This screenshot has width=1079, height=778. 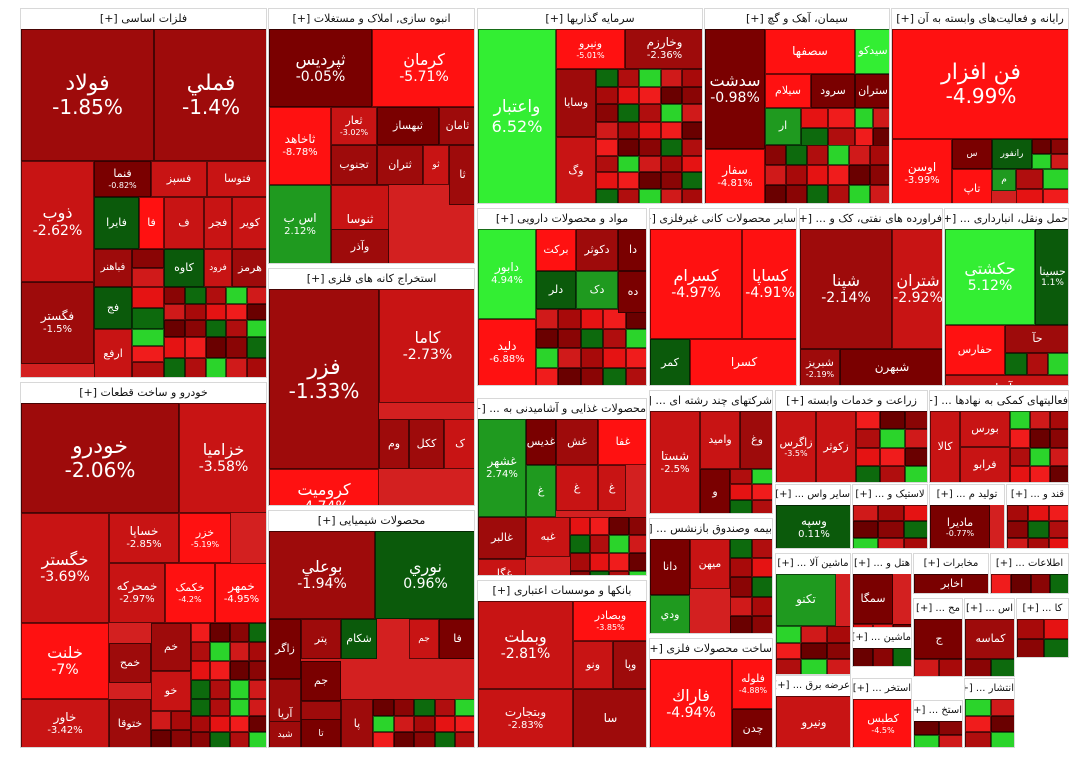 What do you see at coordinates (354, 165) in the screenshot?
I see `stock-tile: تجنوب` at bounding box center [354, 165].